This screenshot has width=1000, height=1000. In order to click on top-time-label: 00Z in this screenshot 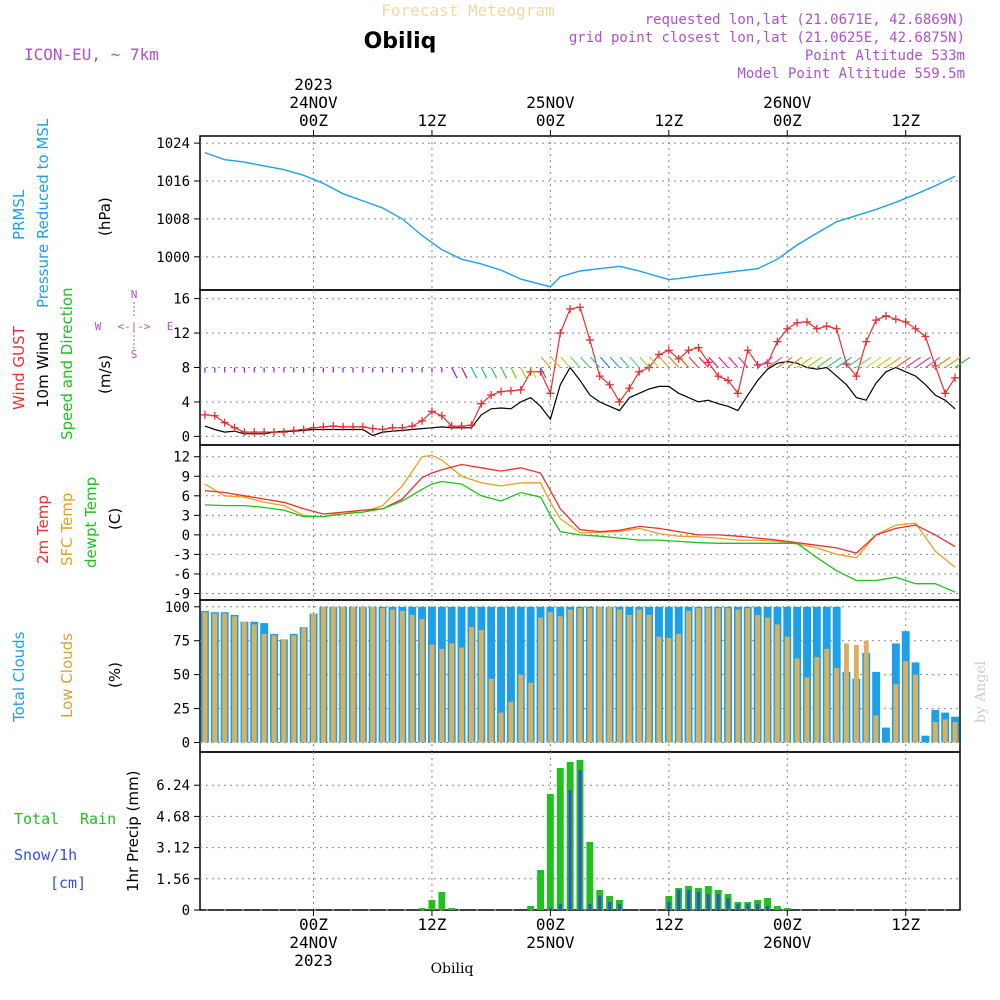, I will do `click(550, 120)`.